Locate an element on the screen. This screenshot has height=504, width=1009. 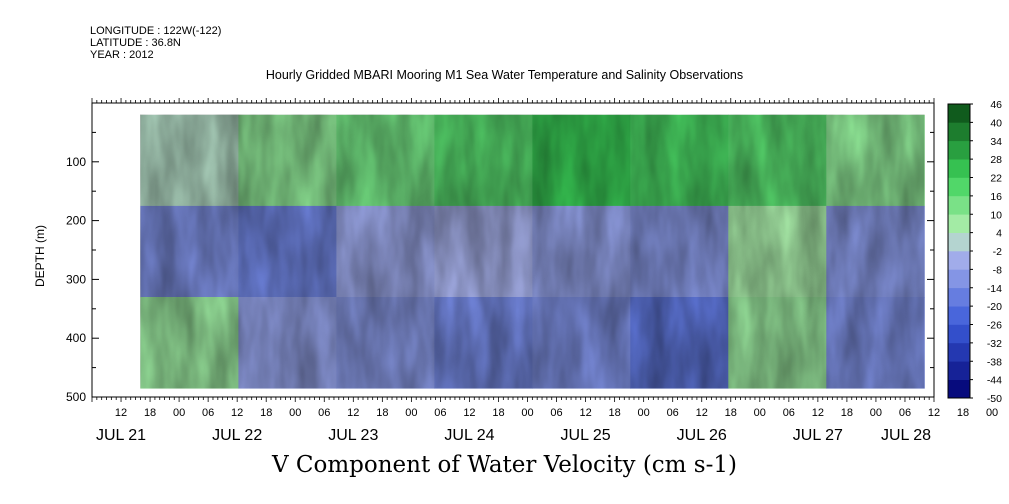
colorbar-tick-label: -8 is located at coordinates (997, 270).